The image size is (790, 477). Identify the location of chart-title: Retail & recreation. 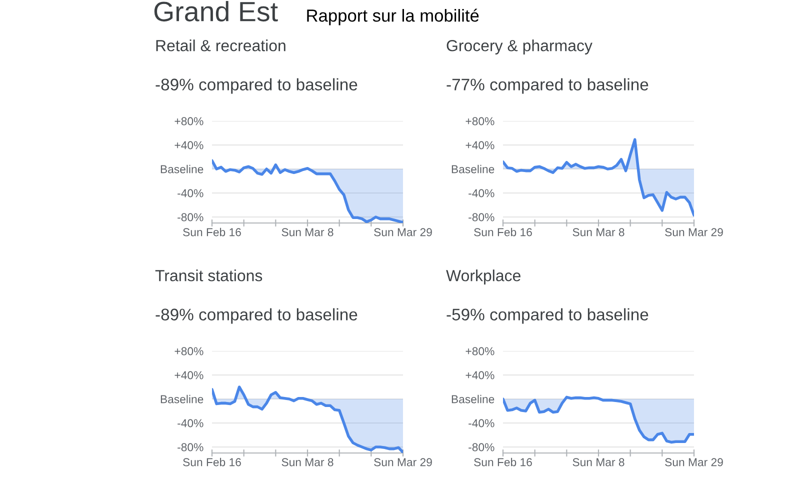
(221, 46).